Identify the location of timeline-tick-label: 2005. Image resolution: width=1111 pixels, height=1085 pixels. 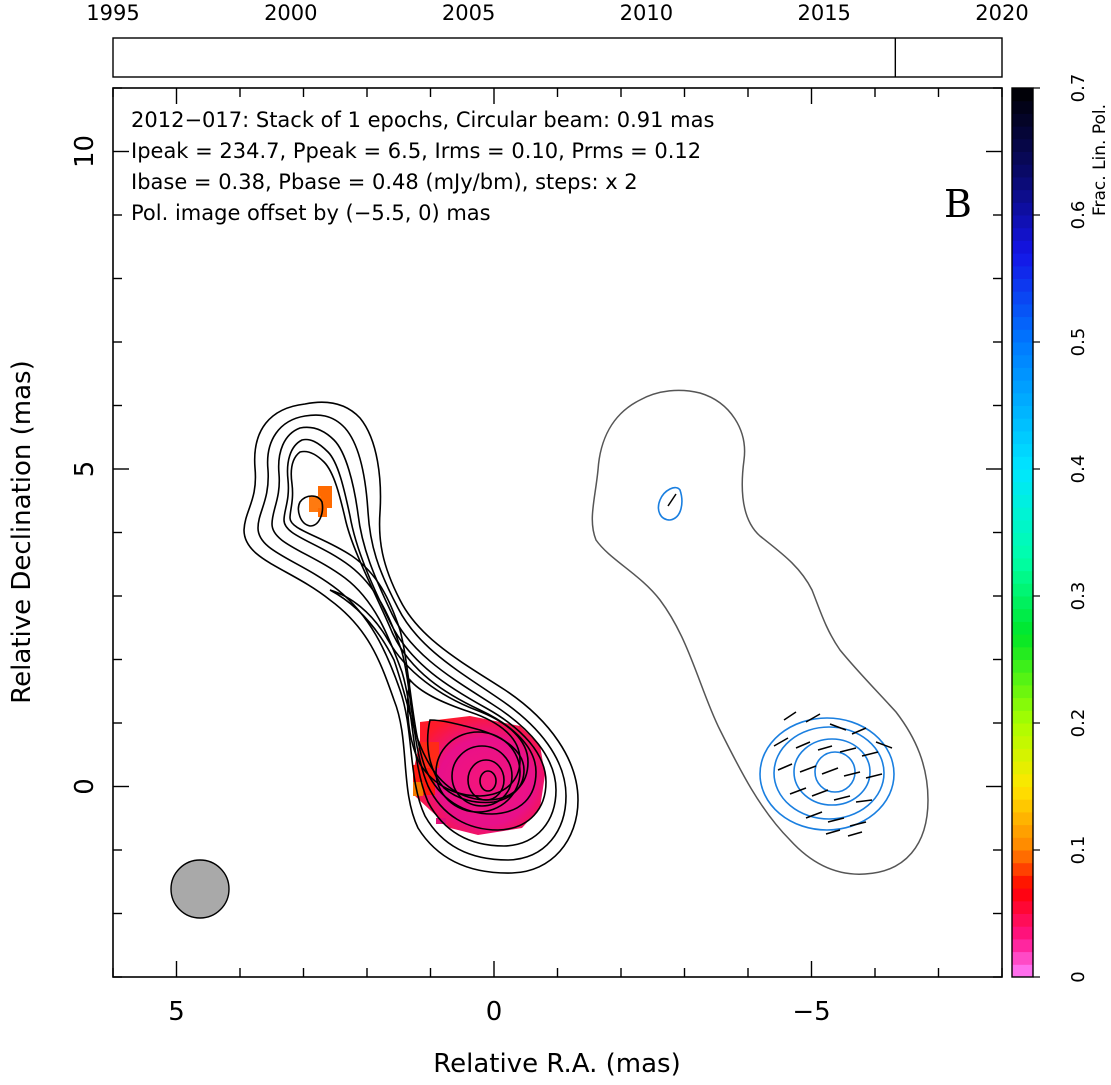
(468, 13).